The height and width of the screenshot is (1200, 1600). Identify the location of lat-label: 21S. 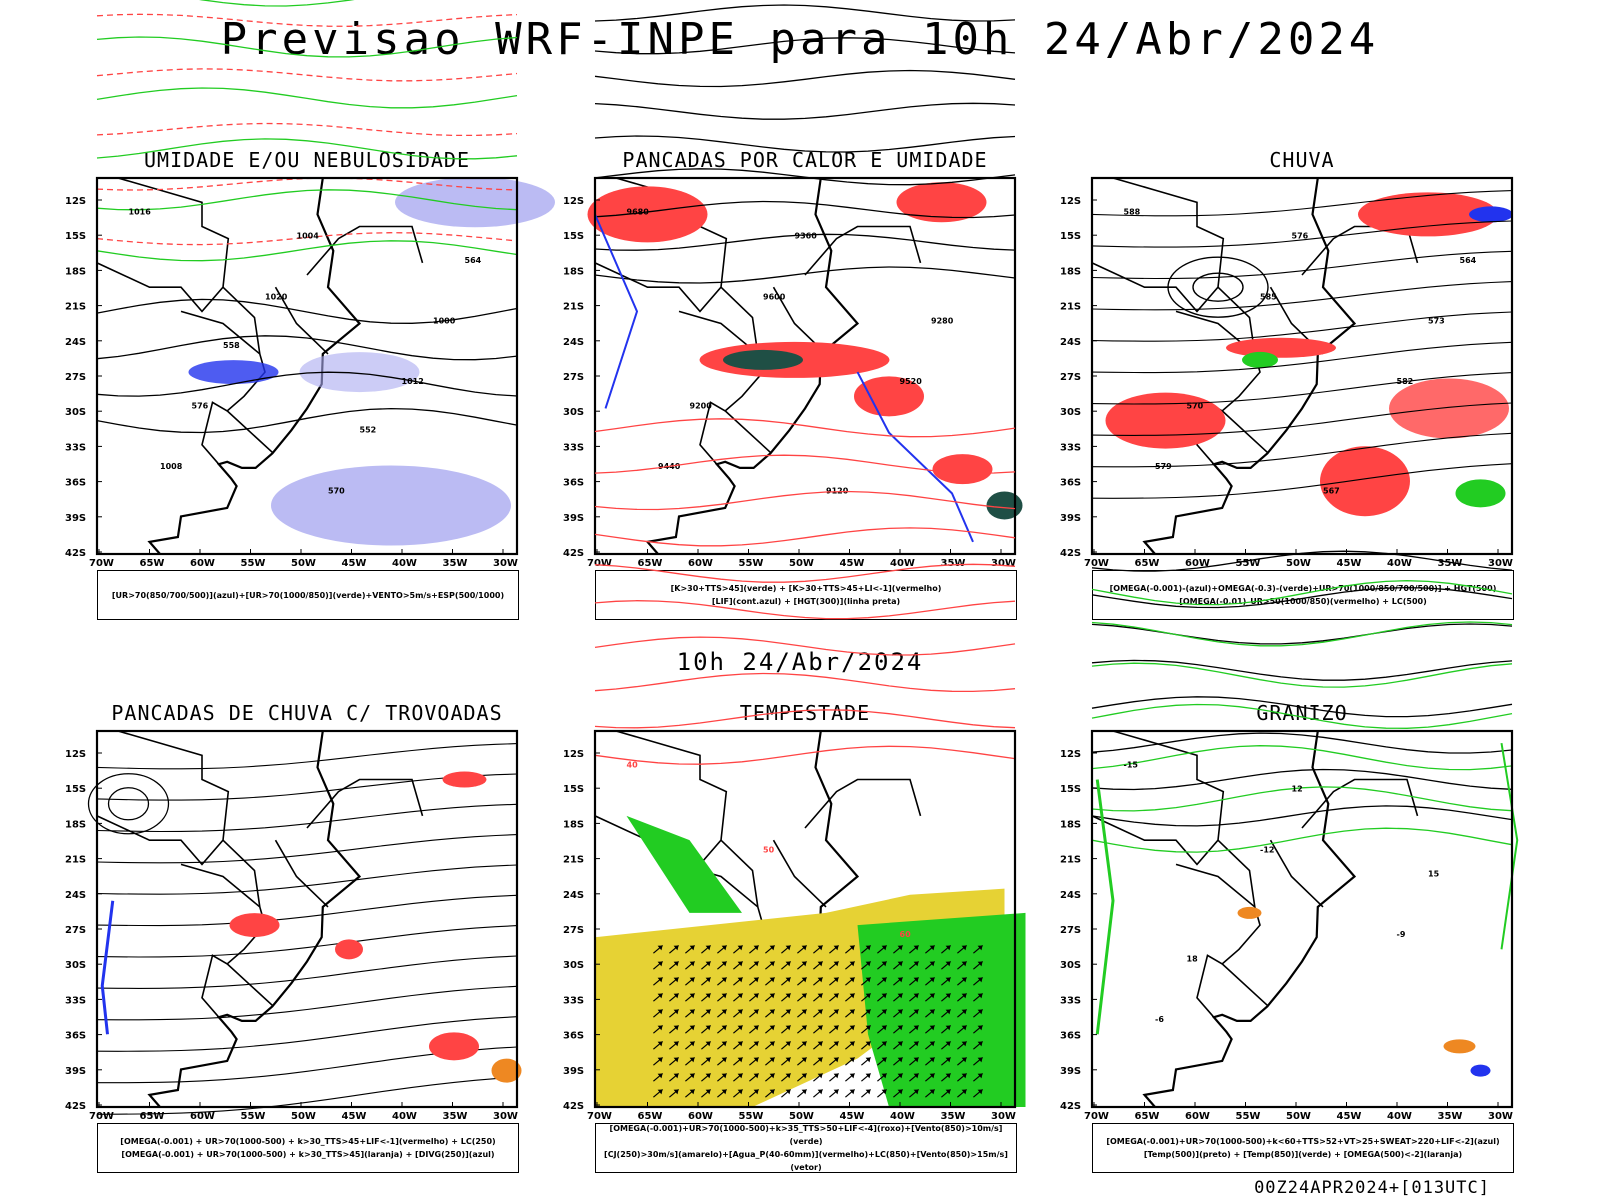
(573, 307).